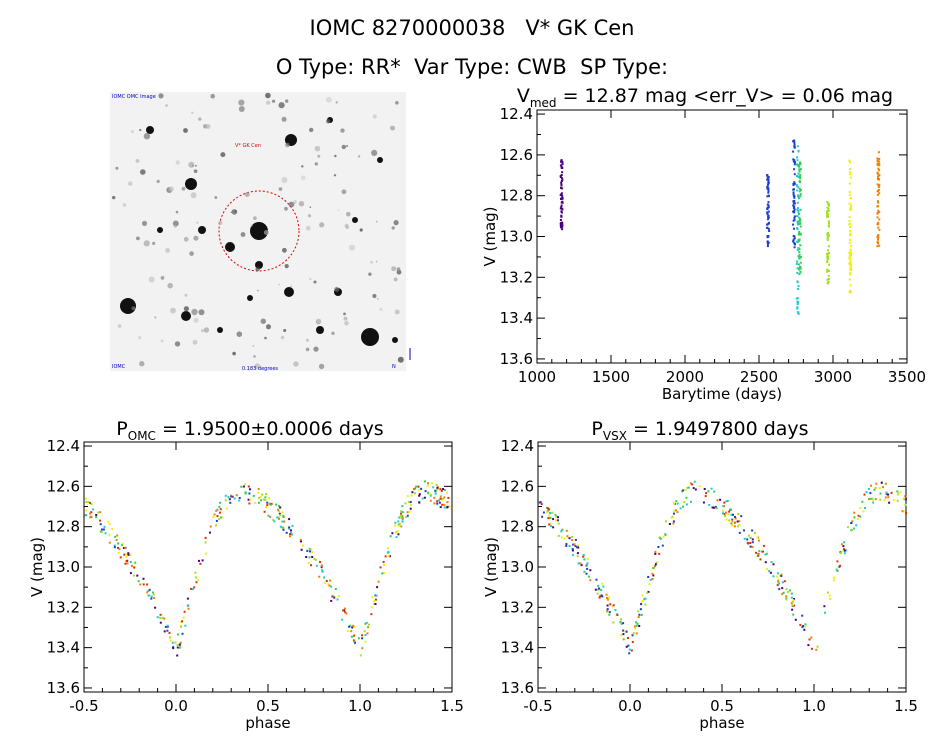  I want to click on vsx-ytick-label: 12.4, so click(517, 446).